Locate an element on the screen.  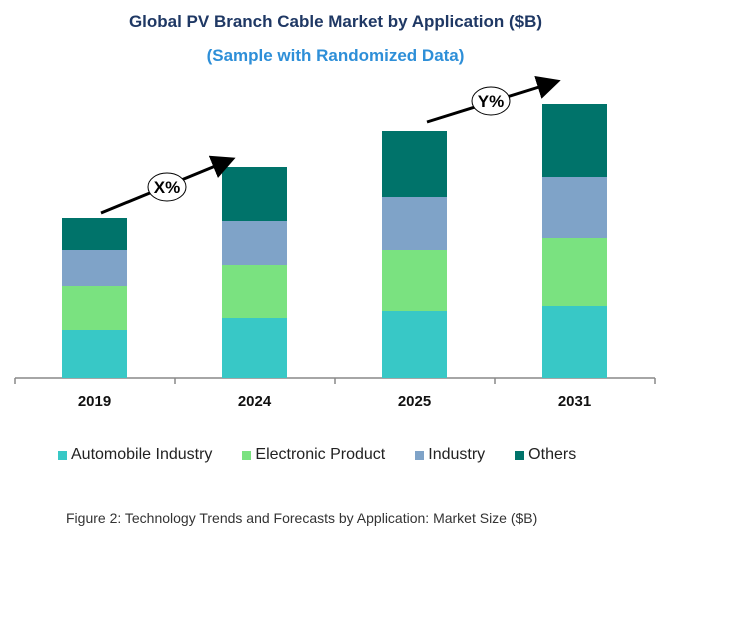
bar-segment-electronic-product-2019 is located at coordinates (94, 308).